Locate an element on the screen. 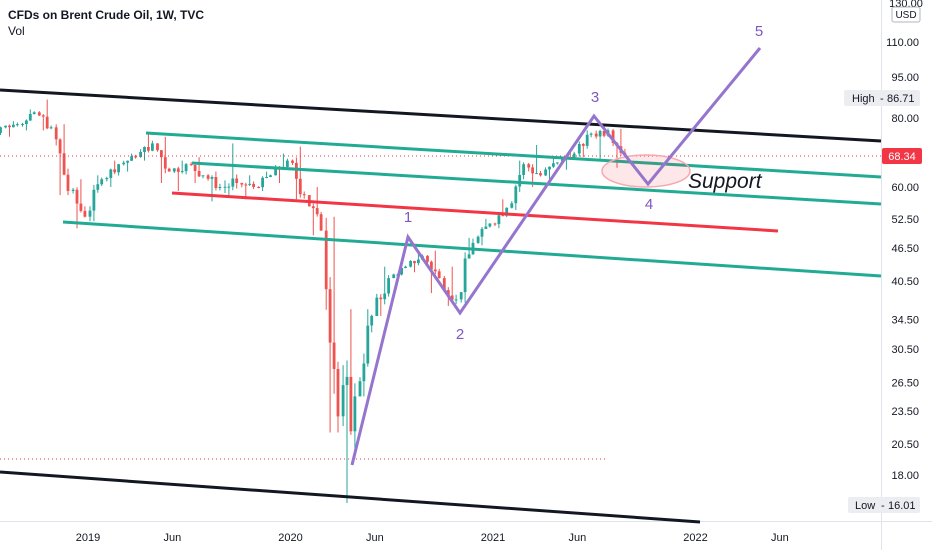 This screenshot has height=550, width=932. price-tick-label: 23.50 is located at coordinates (905, 412).